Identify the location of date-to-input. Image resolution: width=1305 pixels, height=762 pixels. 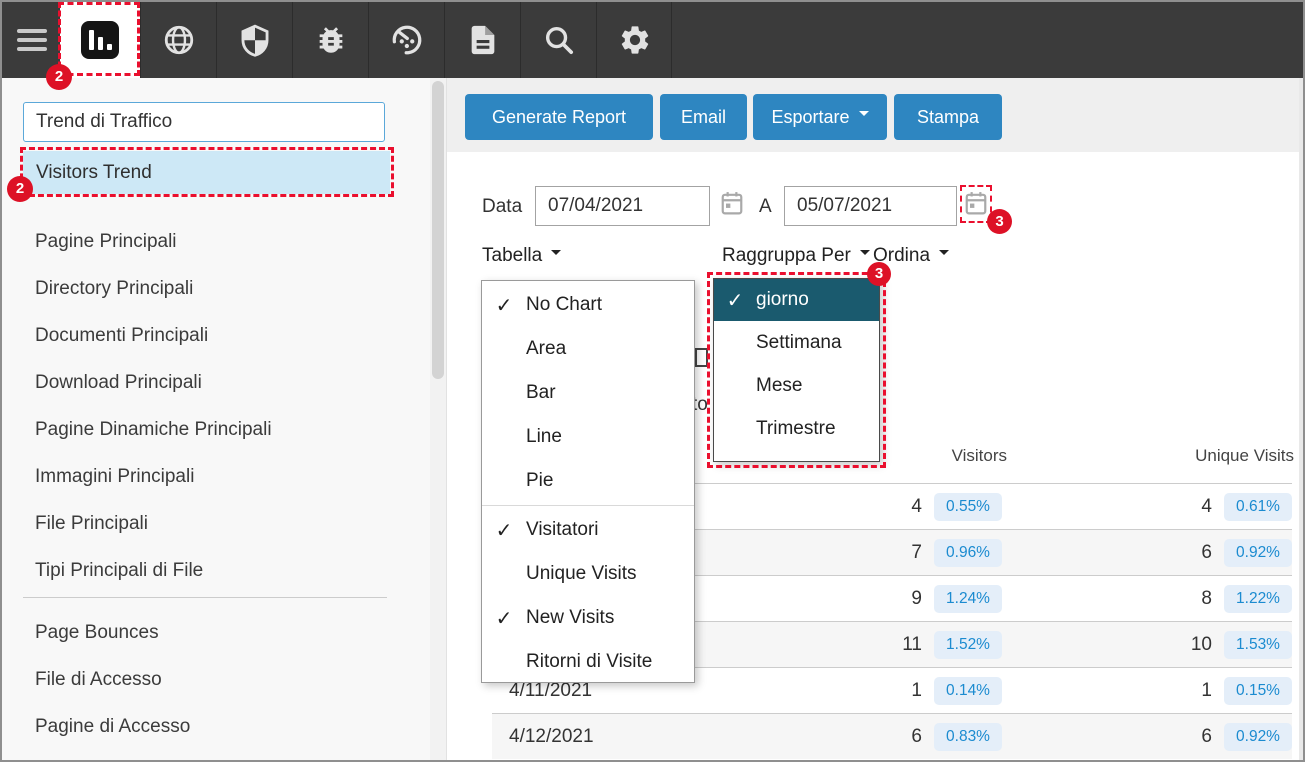
(870, 206).